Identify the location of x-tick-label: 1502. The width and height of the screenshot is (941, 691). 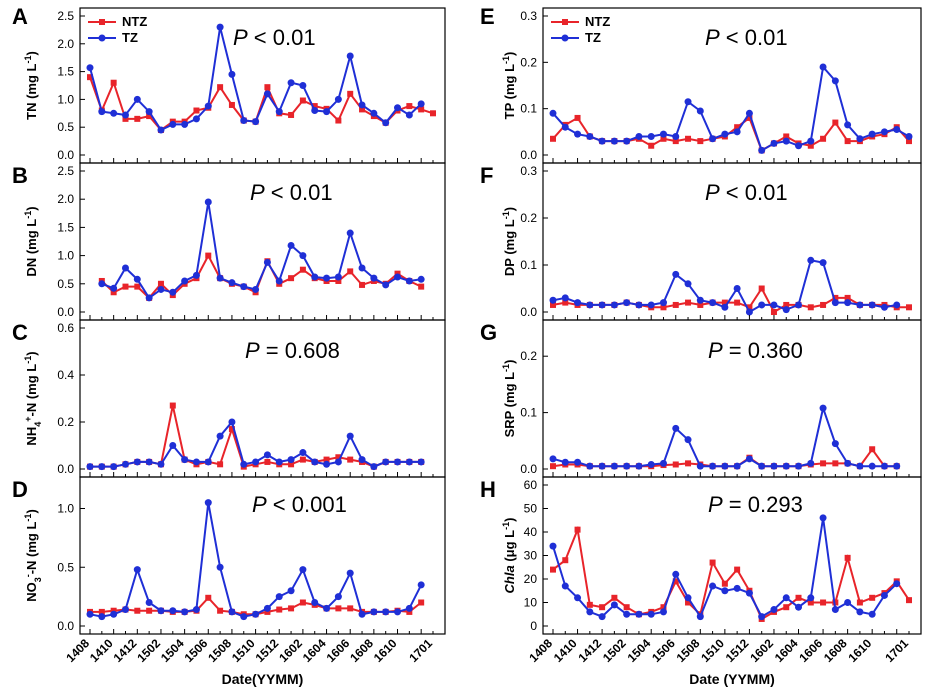
(614, 650).